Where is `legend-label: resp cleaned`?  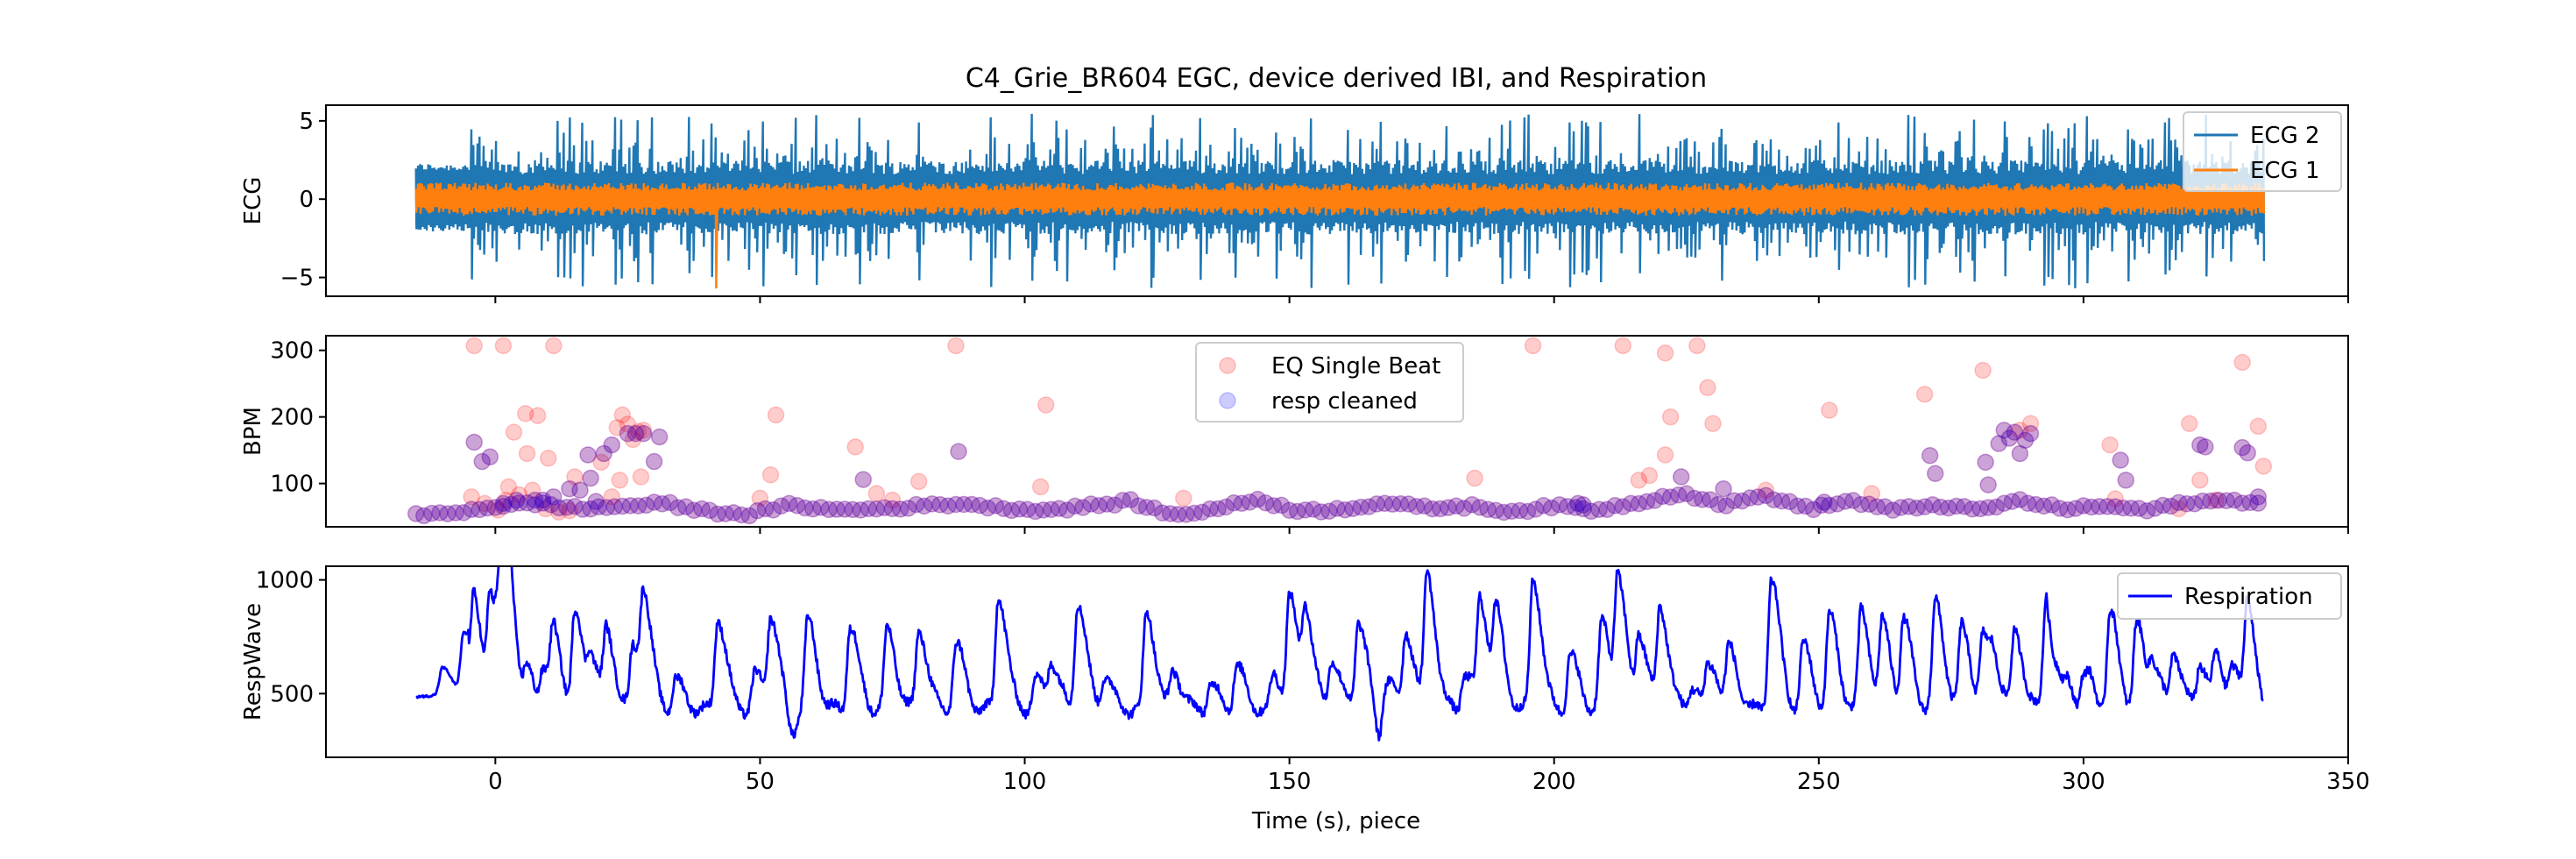 legend-label: resp cleaned is located at coordinates (1344, 401).